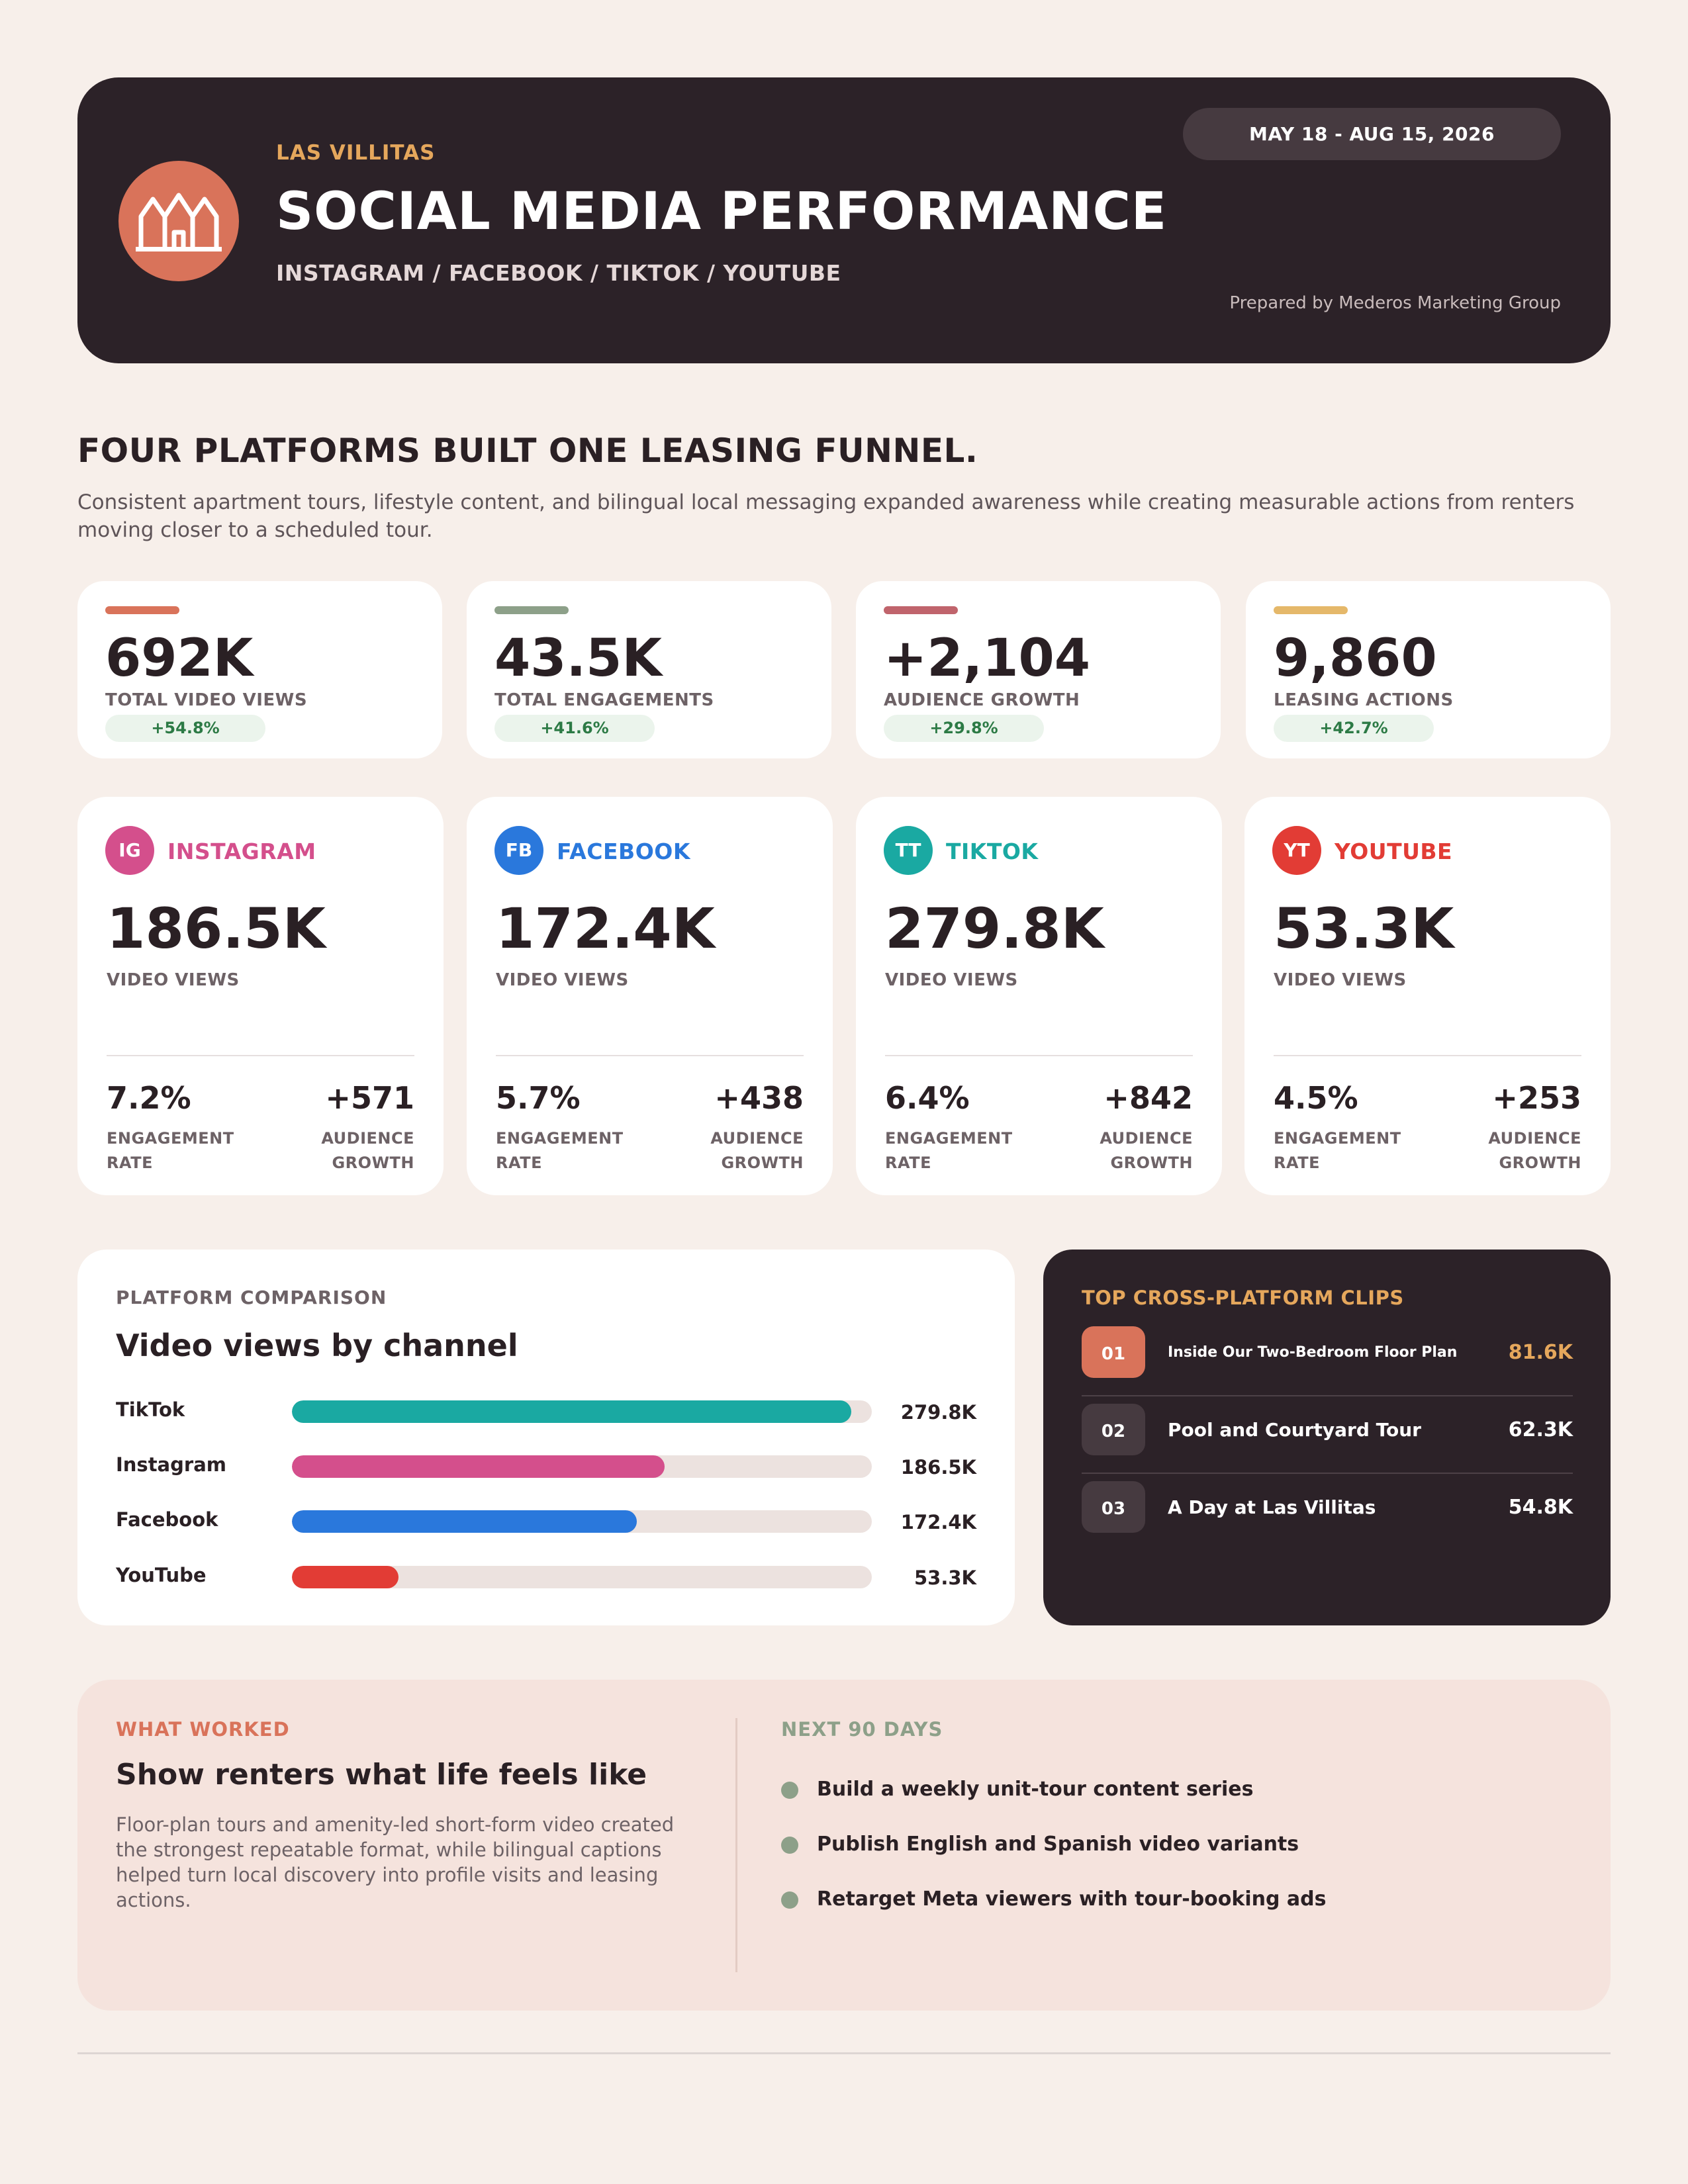 The width and height of the screenshot is (1688, 2184). I want to click on chart-eyebrow: PLATFORM COMPARISON, so click(251, 1297).